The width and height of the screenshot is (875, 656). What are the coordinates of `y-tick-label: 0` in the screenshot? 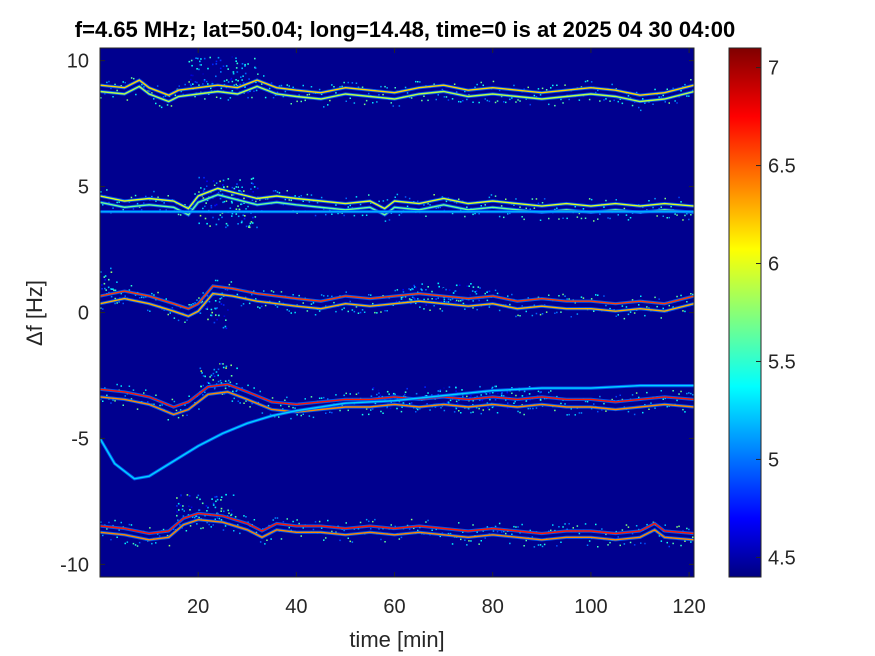 It's located at (83, 314).